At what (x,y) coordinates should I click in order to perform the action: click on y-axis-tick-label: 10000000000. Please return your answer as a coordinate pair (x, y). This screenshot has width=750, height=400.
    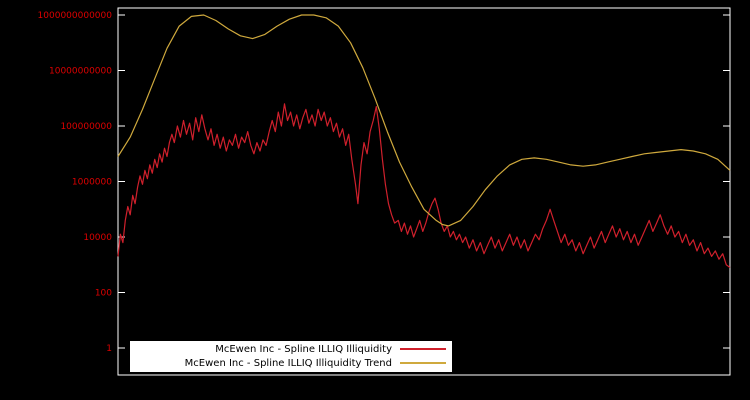
    Looking at the image, I should click on (80, 72).